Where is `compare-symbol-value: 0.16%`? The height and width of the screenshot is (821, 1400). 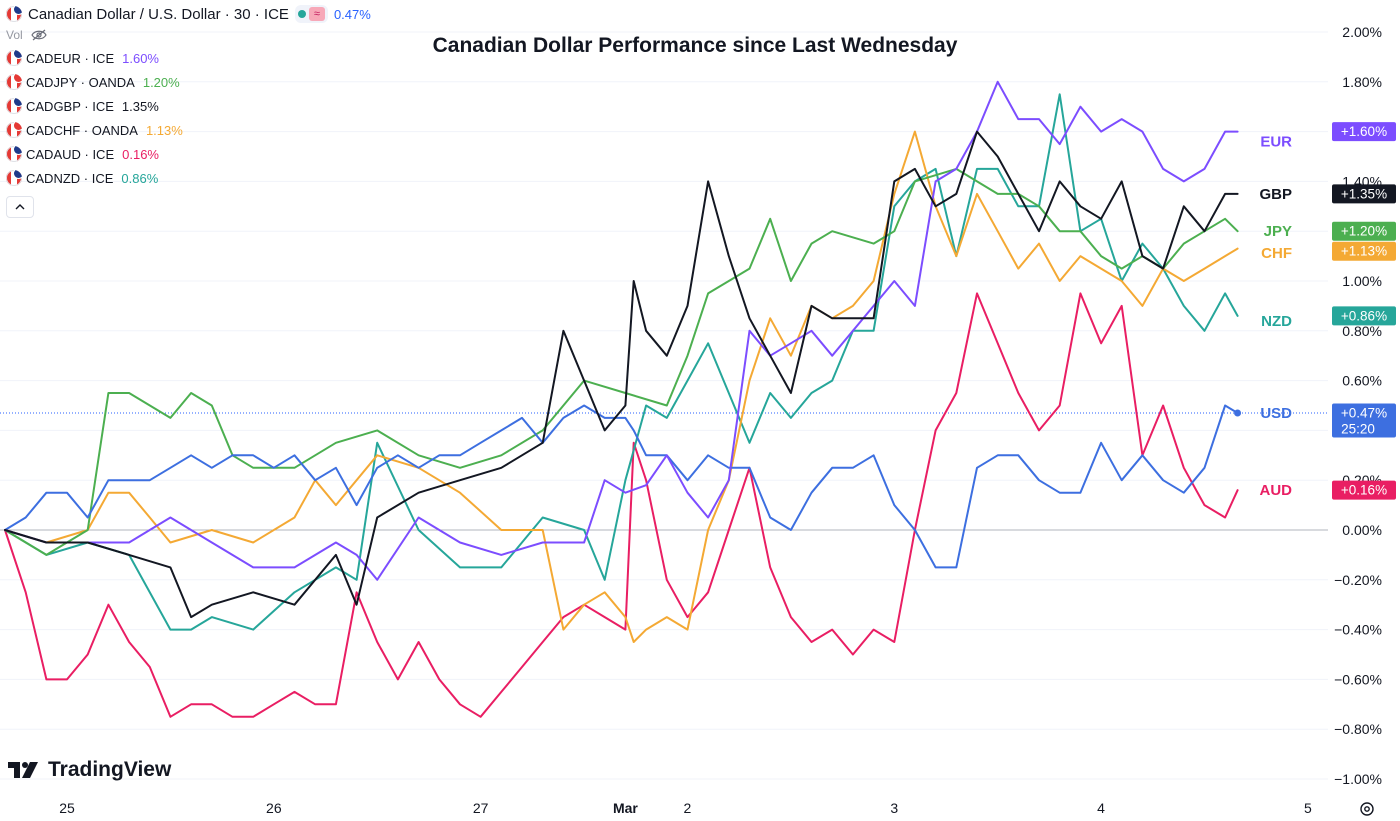 compare-symbol-value: 0.16% is located at coordinates (140, 154).